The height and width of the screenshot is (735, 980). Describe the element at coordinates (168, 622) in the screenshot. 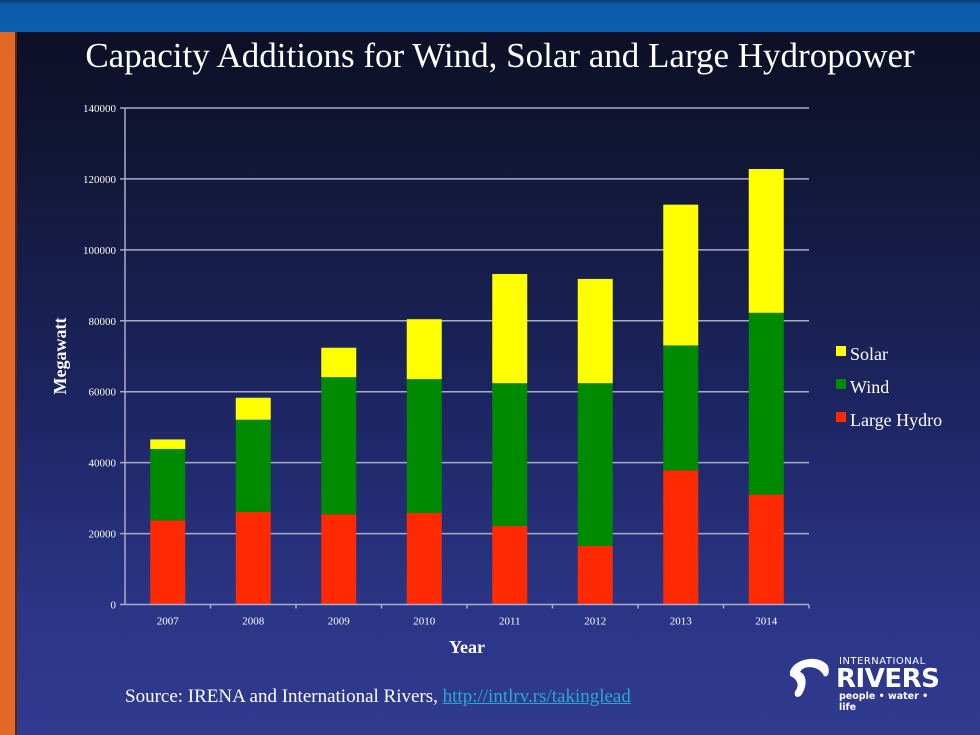

I see `x-tick-label: 2007` at that location.